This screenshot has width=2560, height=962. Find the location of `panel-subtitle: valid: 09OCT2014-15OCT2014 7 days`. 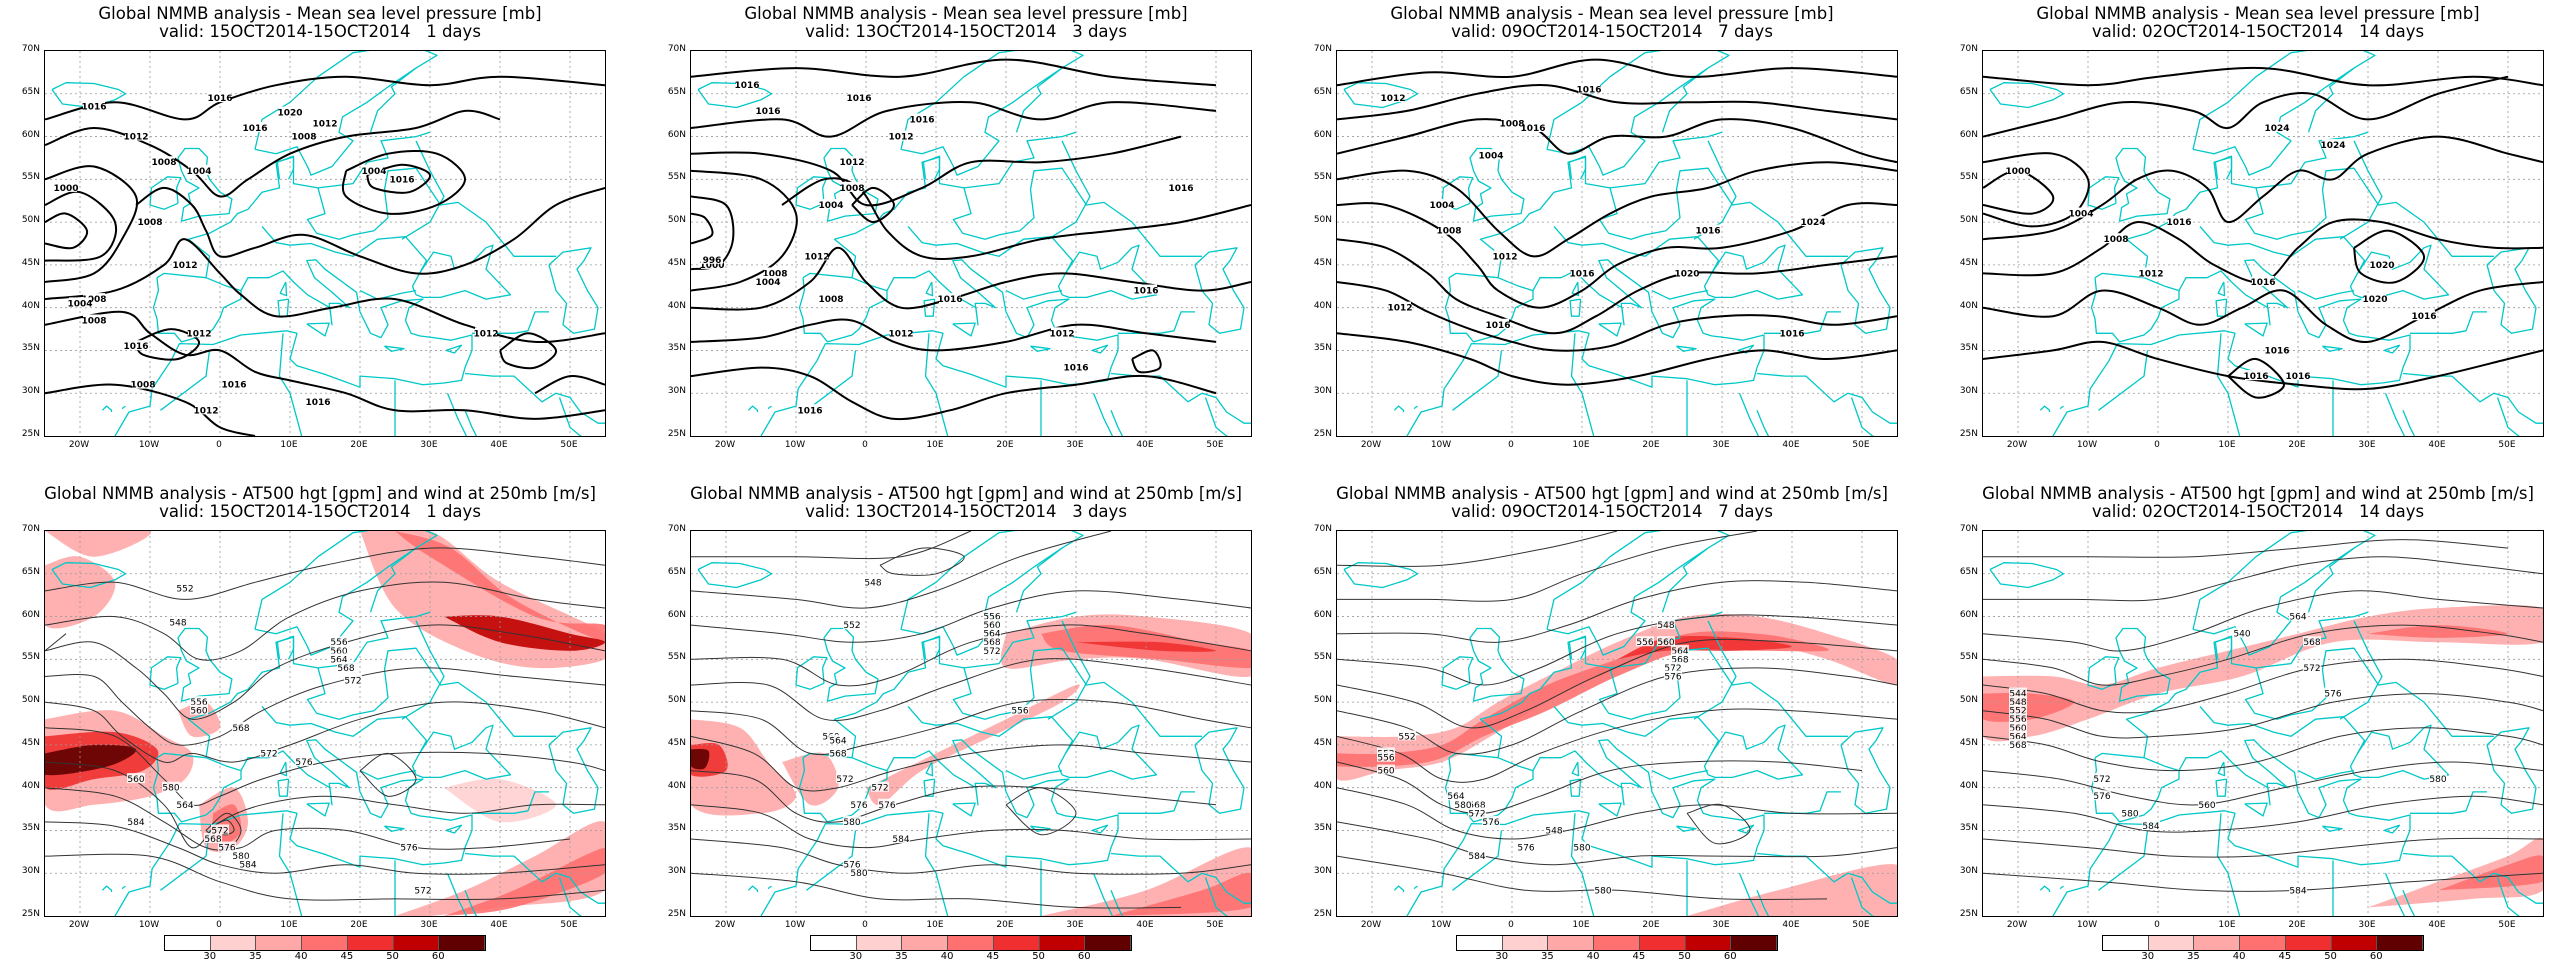

panel-subtitle: valid: 09OCT2014-15OCT2014 7 days is located at coordinates (1612, 511).